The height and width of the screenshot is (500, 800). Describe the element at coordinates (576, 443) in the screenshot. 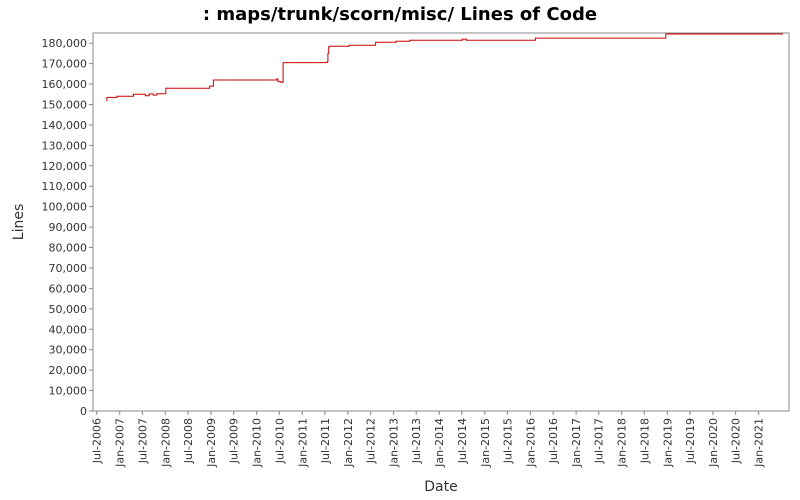

I see `x-tick-label: Jan-2017` at that location.